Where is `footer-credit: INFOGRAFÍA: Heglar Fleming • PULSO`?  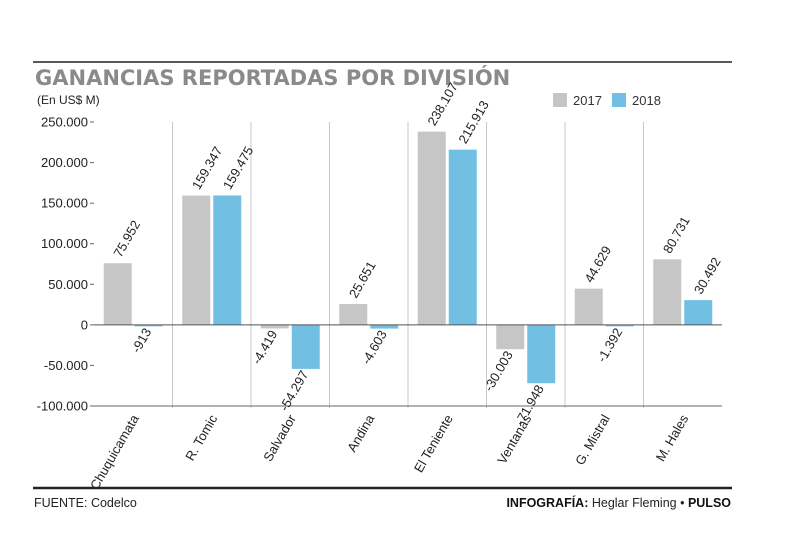
footer-credit: INFOGRAFÍA: Heglar Fleming • PULSO is located at coordinates (618, 502).